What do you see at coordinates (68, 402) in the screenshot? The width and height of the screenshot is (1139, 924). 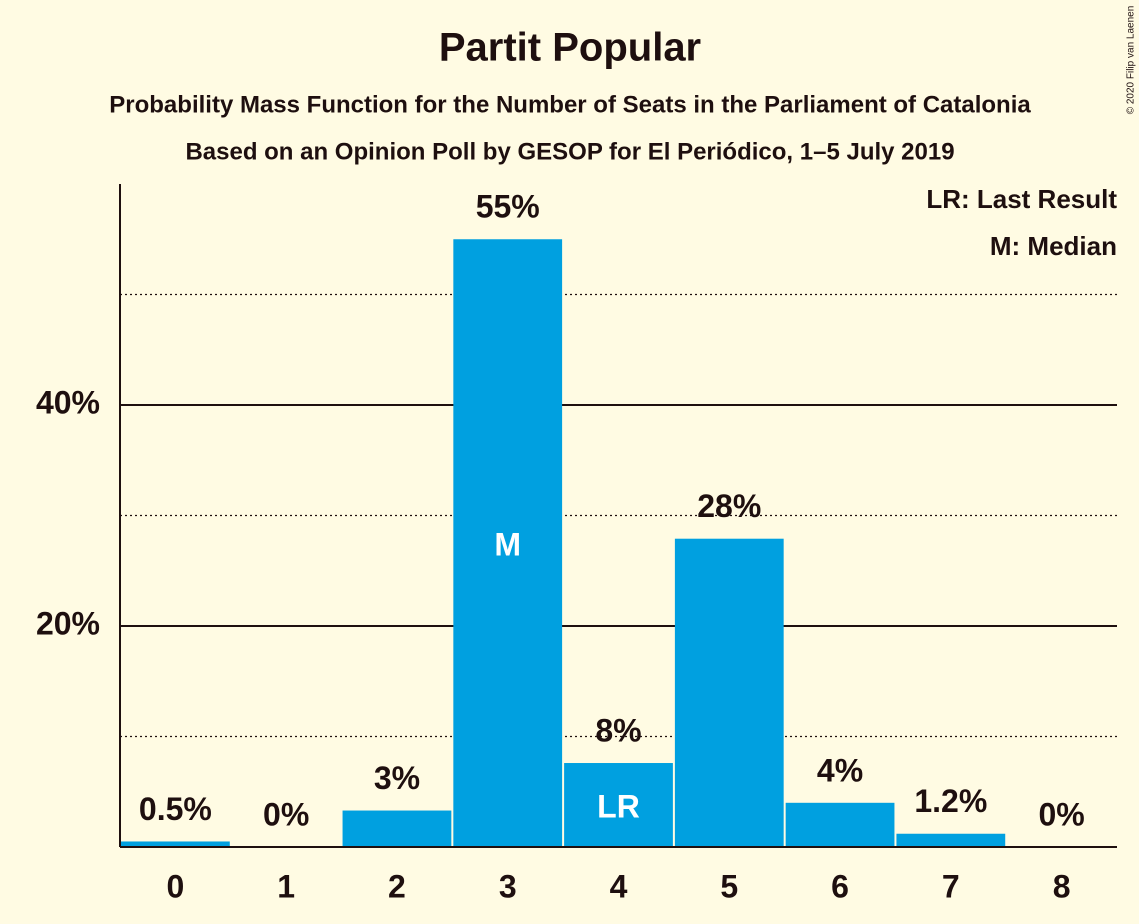 I see `y-tick-label: 40%` at bounding box center [68, 402].